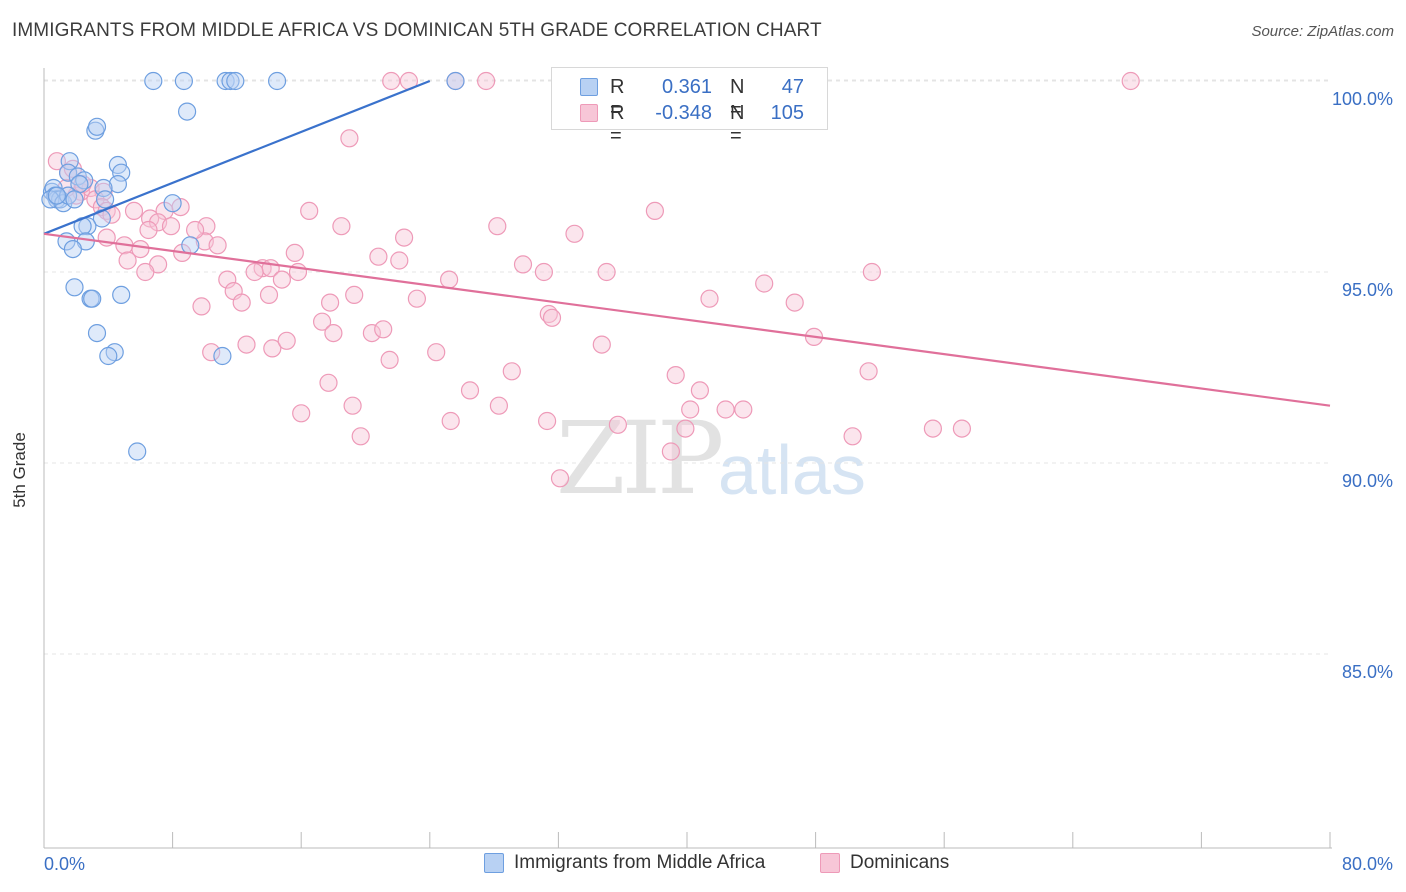 Image resolution: width=1406 pixels, height=892 pixels. What do you see at coordinates (1362, 385) in the screenshot?
I see `y-tick-labels: 85.0% 90.0% 95.0% 100.0%` at bounding box center [1362, 385].